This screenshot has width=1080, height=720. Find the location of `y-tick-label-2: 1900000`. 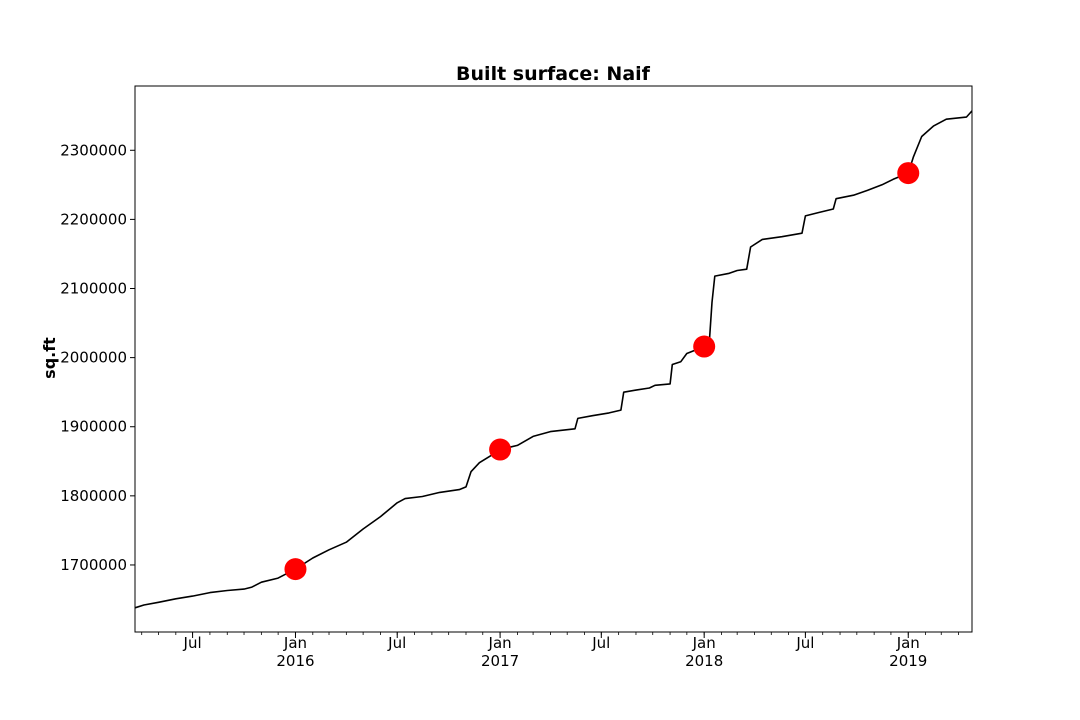

y-tick-label-2: 1900000 is located at coordinates (93, 427).